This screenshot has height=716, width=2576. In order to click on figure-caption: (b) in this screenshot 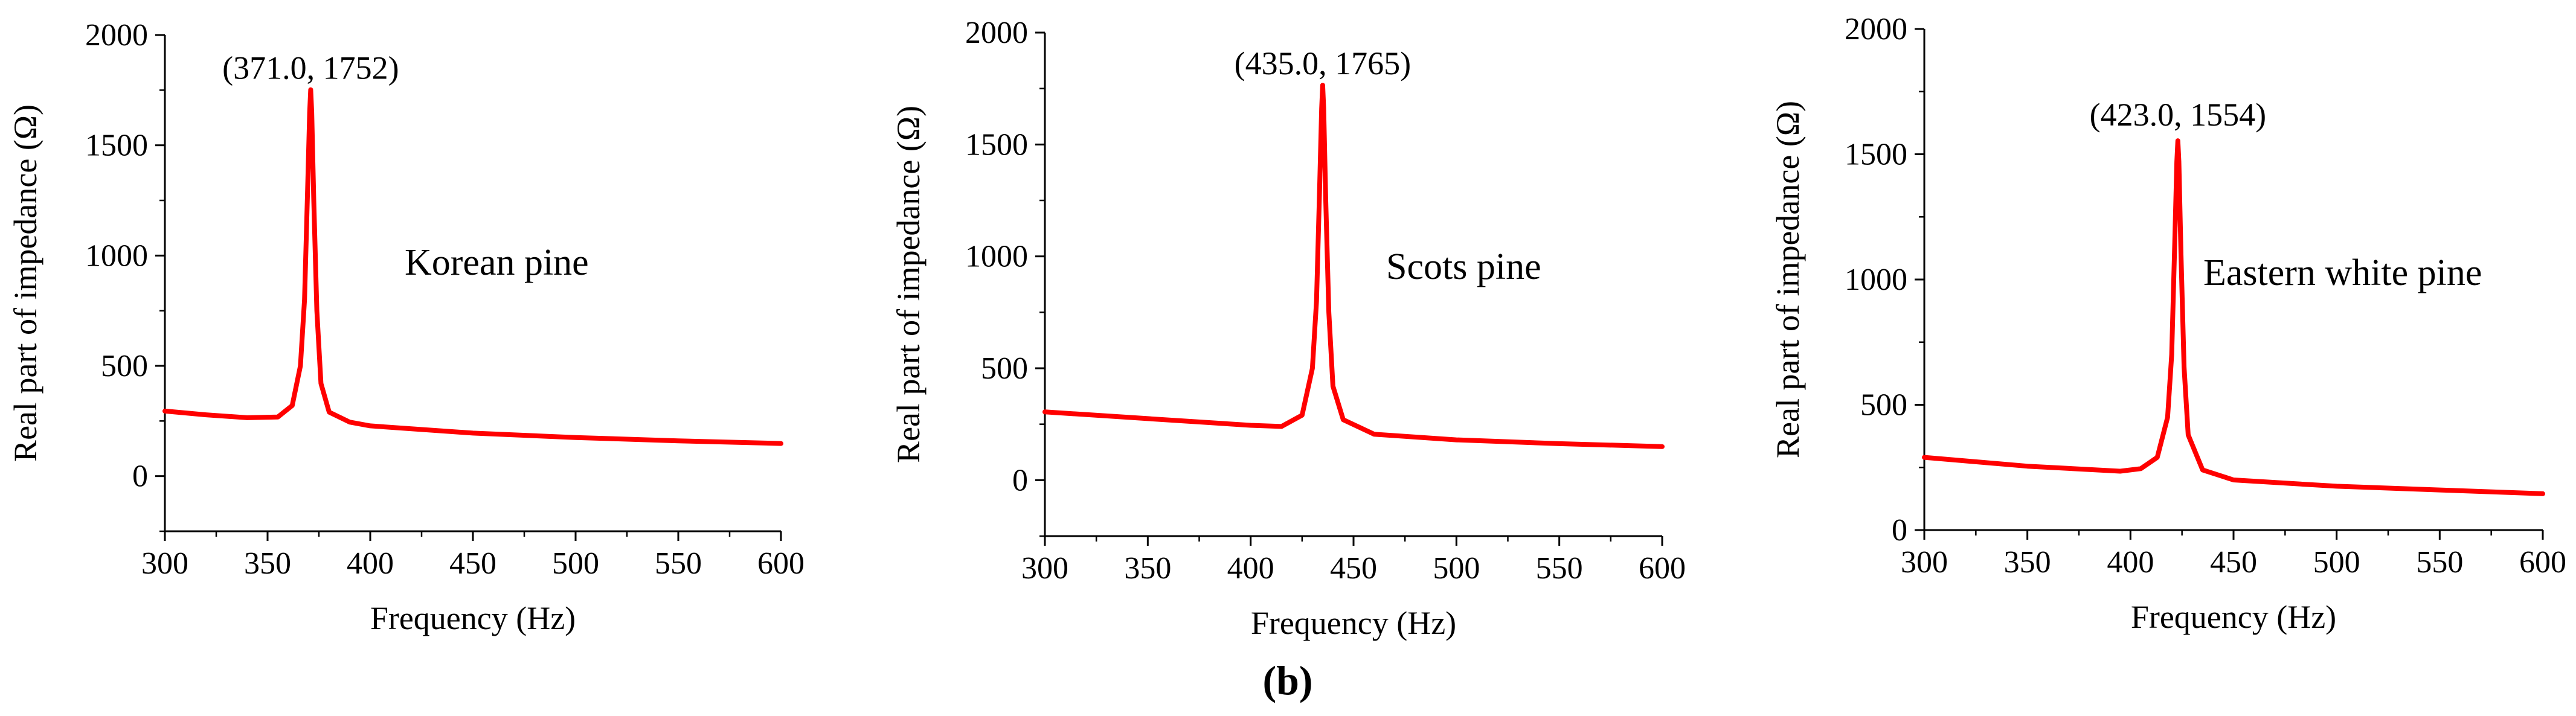, I will do `click(1287, 680)`.